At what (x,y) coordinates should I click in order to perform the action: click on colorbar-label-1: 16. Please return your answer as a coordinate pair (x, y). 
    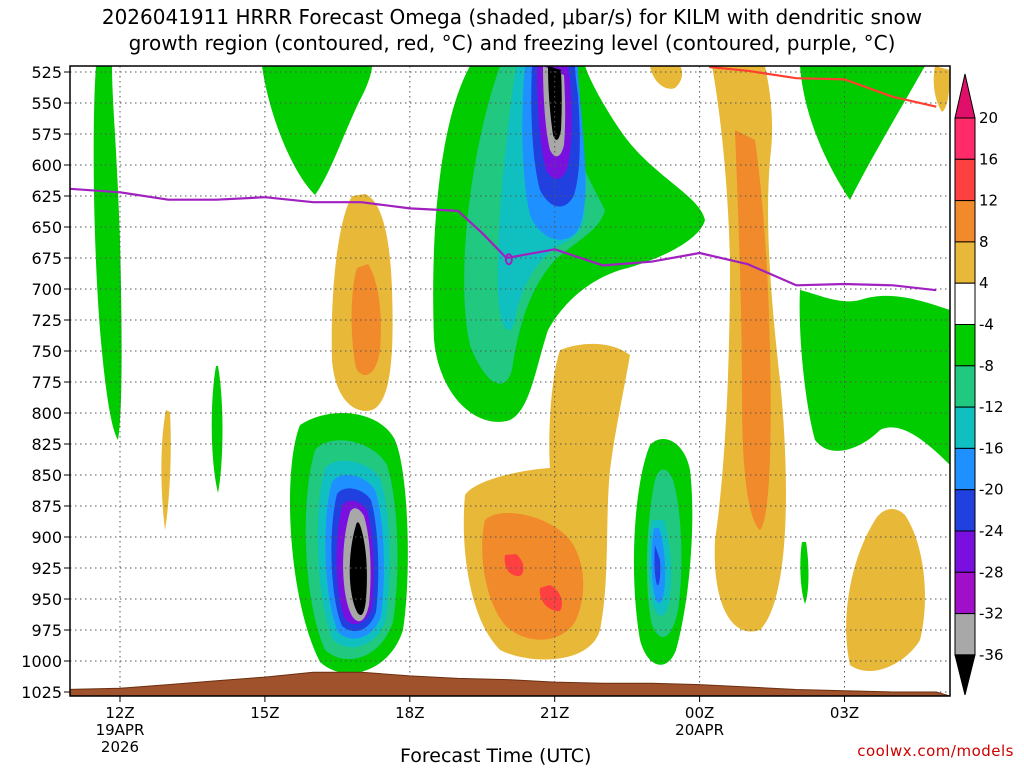
    Looking at the image, I should click on (988, 159).